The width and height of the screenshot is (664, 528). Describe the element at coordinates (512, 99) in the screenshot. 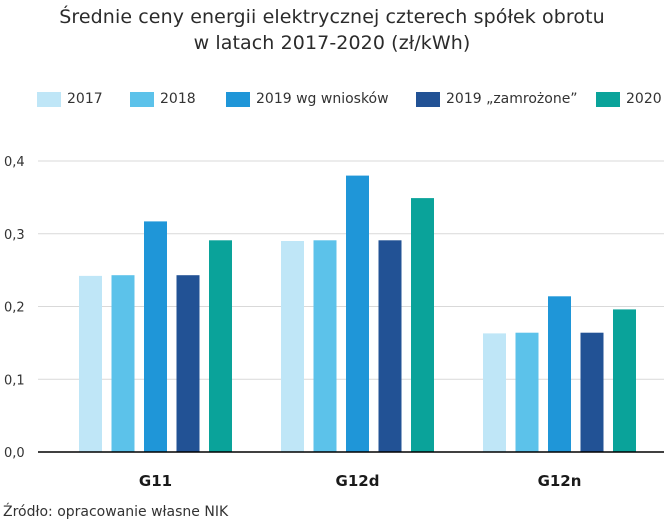

I see `legend-label: 2019 „zamrożone”` at that location.